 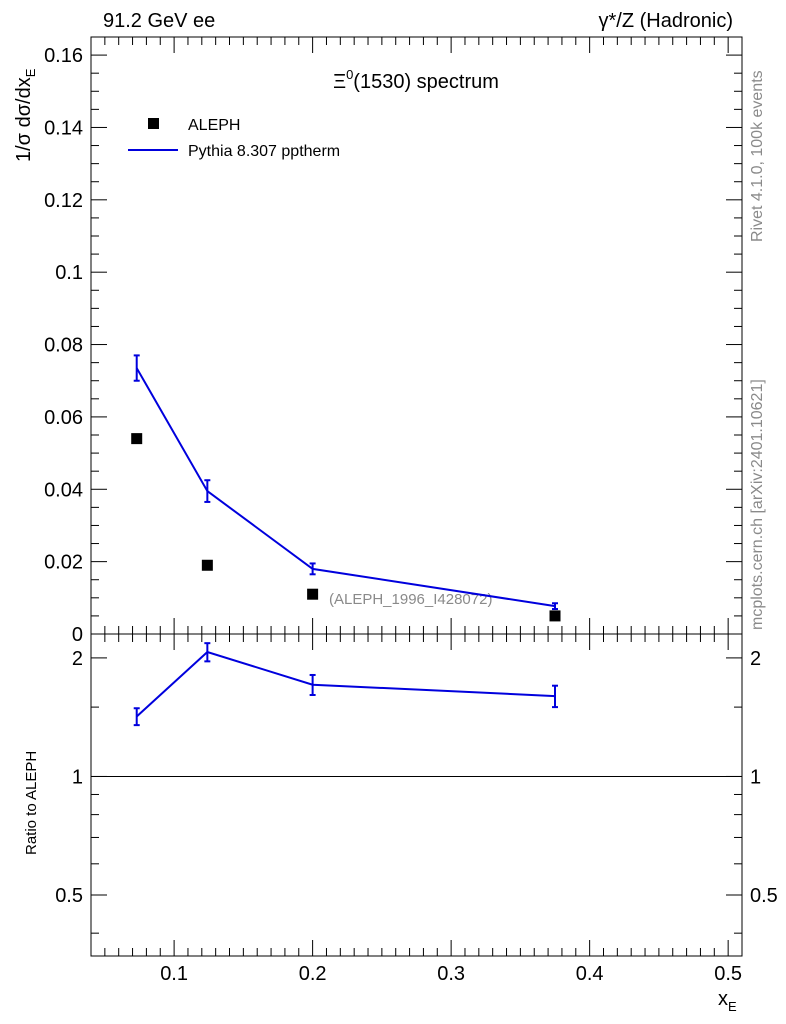 I want to click on ratio-x-tick-labels: 0.1 0.2 0.3 0.4 0.5, so click(x=451, y=974).